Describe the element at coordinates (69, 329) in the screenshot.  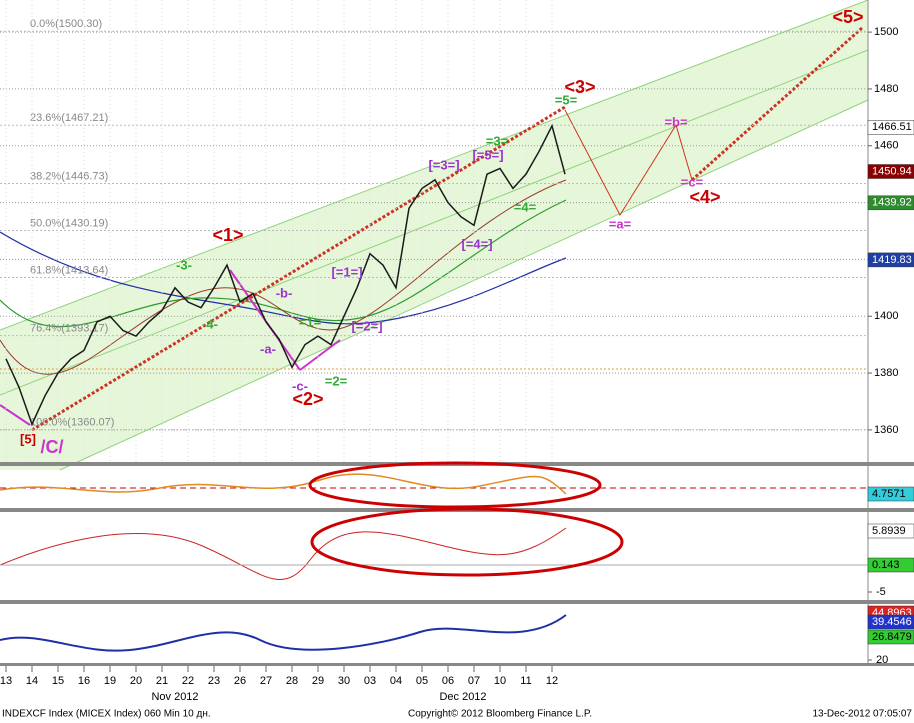
I see `fib-label: 76.4%(1393.17)` at that location.